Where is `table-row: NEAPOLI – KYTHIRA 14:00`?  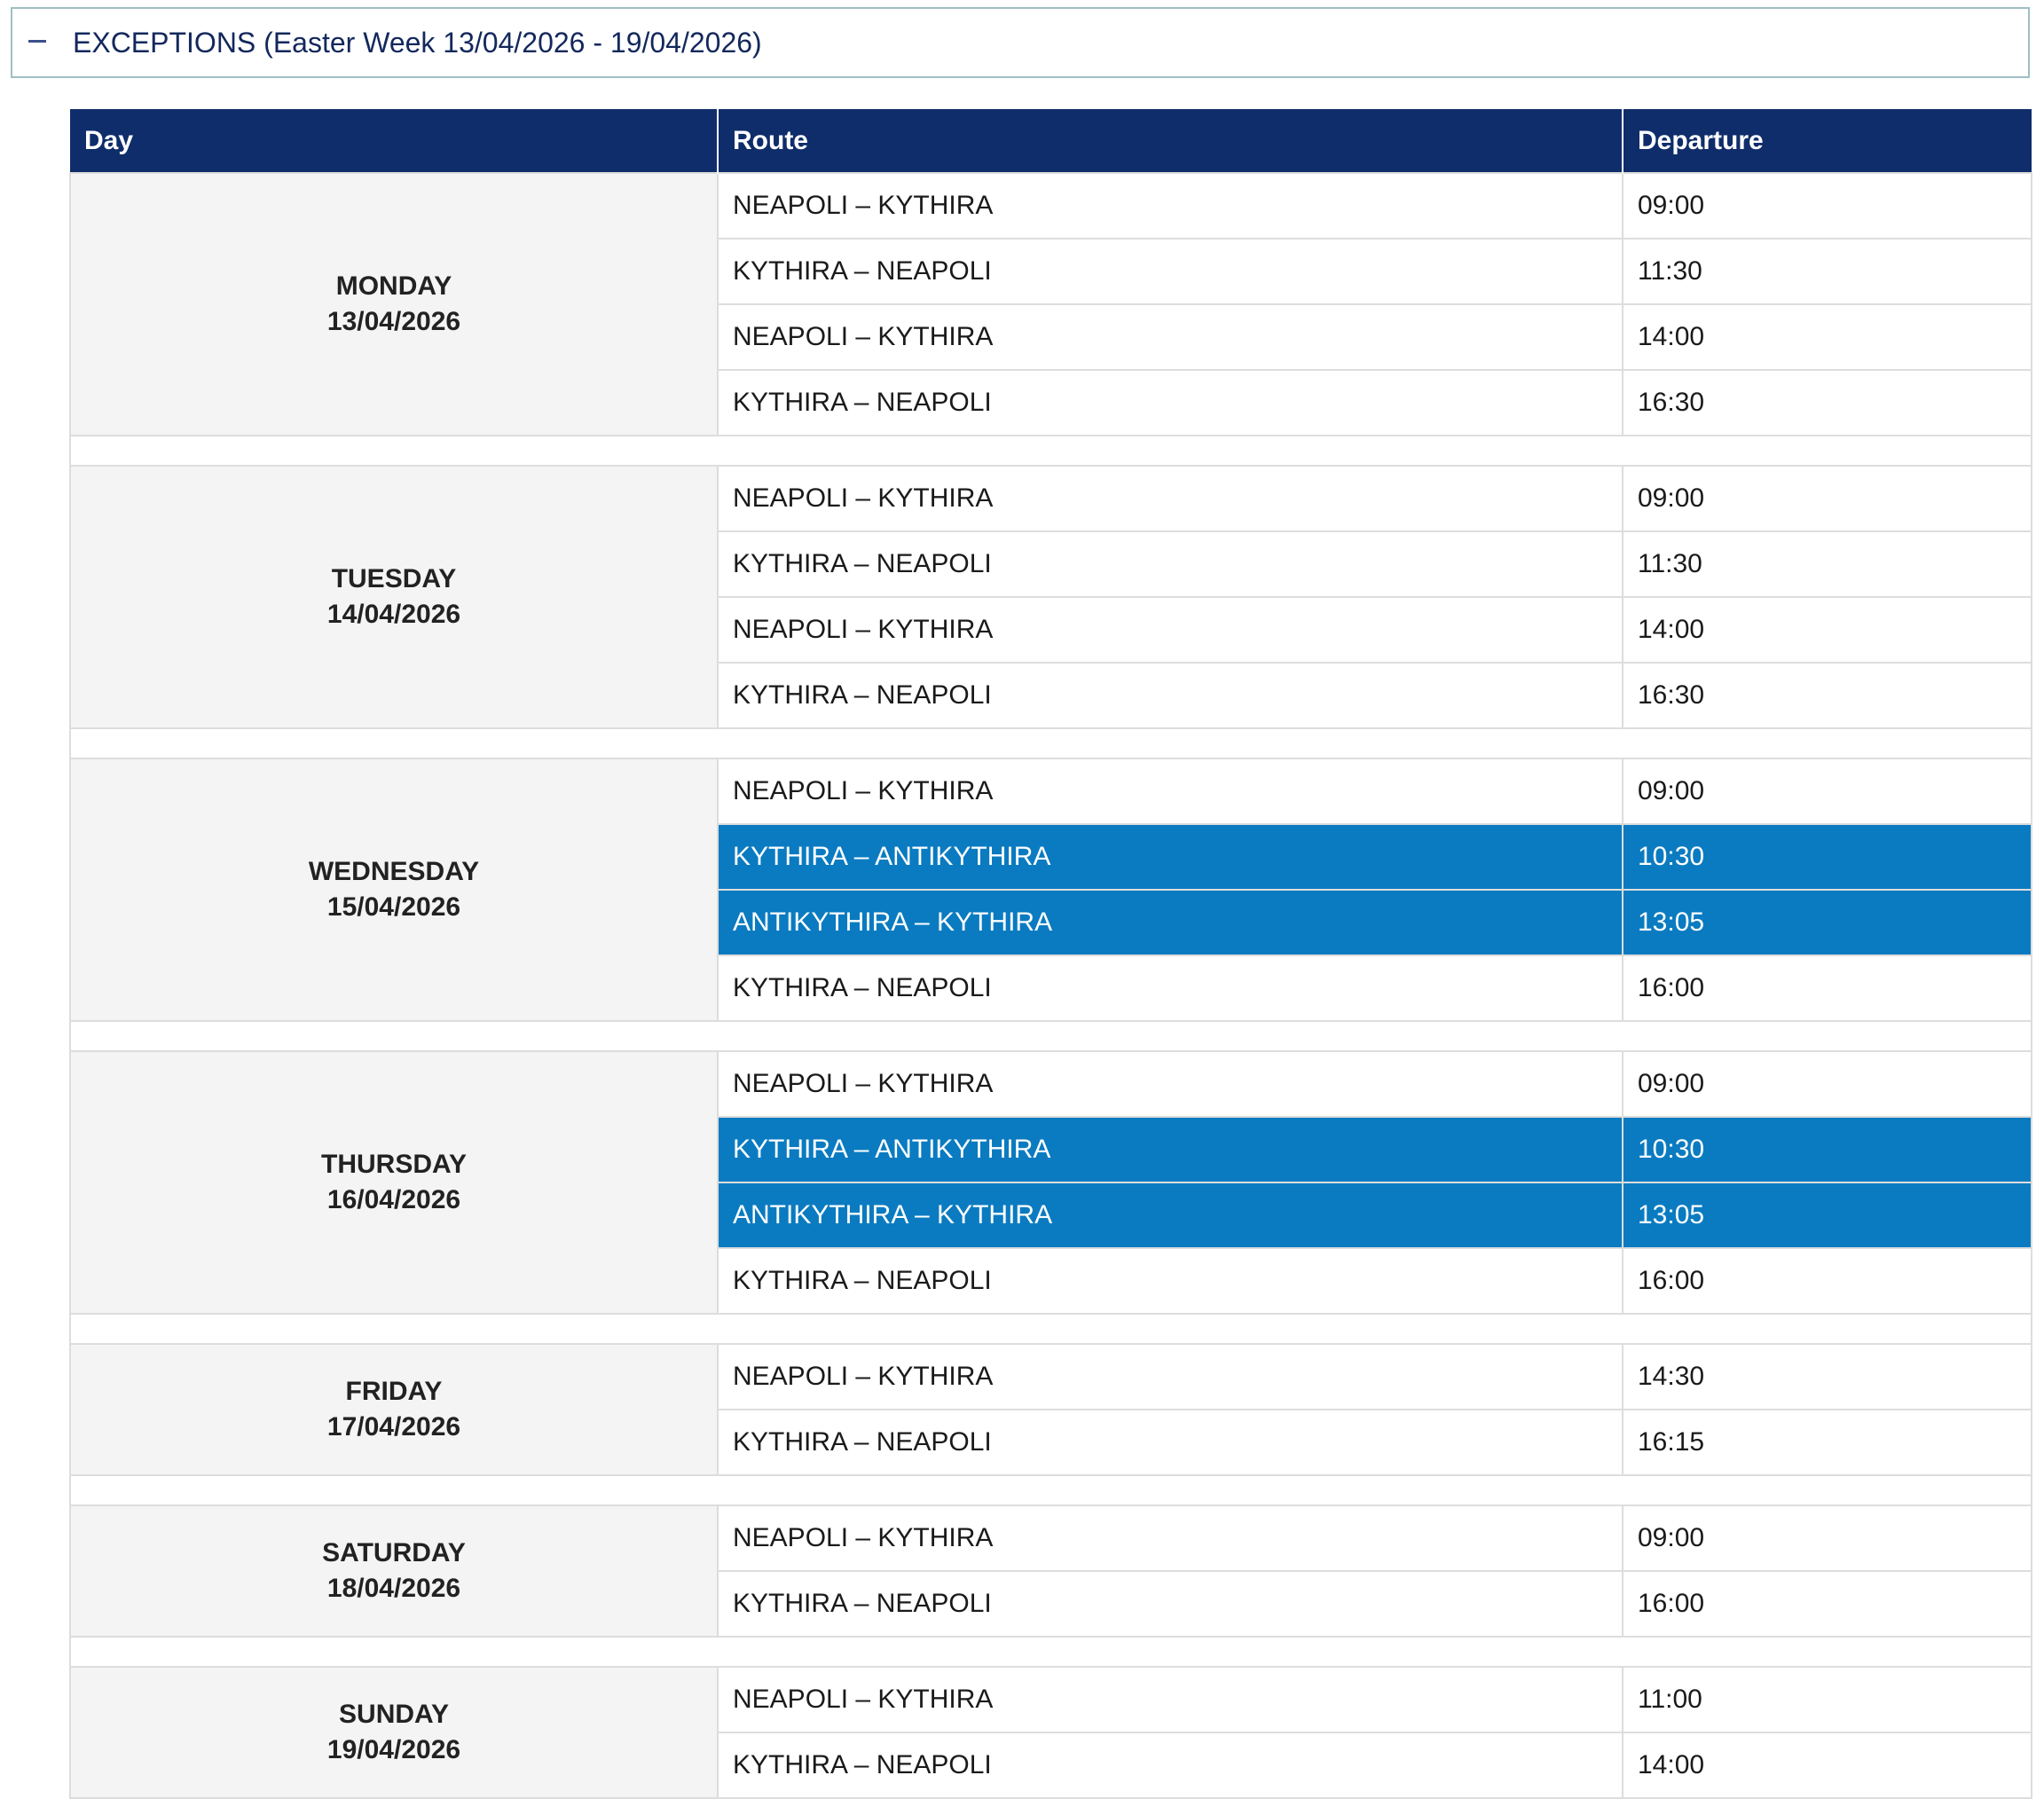 table-row: NEAPOLI – KYTHIRA 14:00 is located at coordinates (1051, 337).